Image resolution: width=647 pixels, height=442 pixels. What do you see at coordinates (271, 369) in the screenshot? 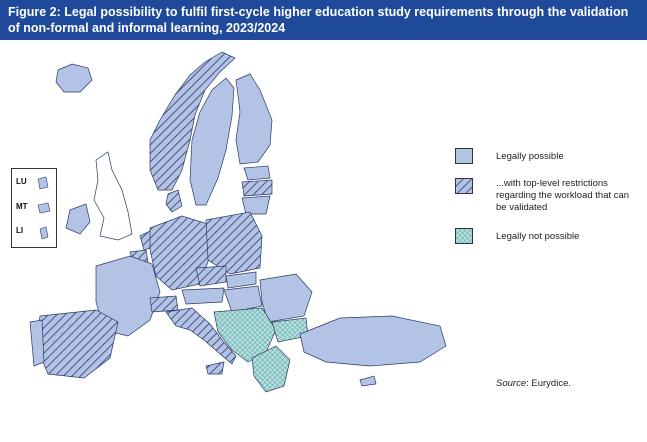
I see `country-greece` at bounding box center [271, 369].